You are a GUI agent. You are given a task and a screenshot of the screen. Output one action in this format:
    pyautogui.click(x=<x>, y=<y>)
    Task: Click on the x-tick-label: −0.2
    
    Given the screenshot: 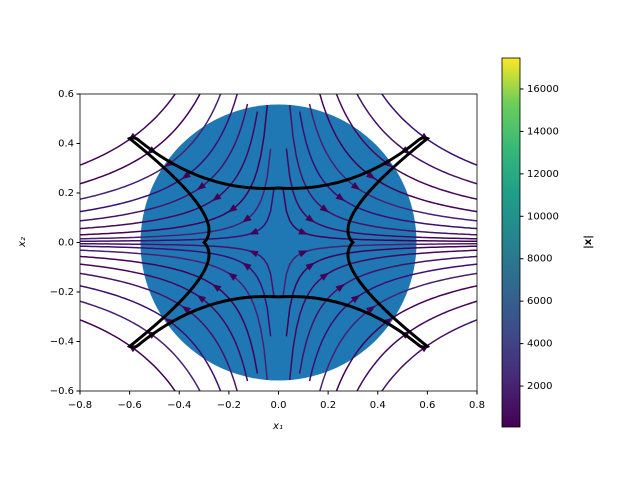 What is the action you would take?
    pyautogui.click(x=229, y=405)
    